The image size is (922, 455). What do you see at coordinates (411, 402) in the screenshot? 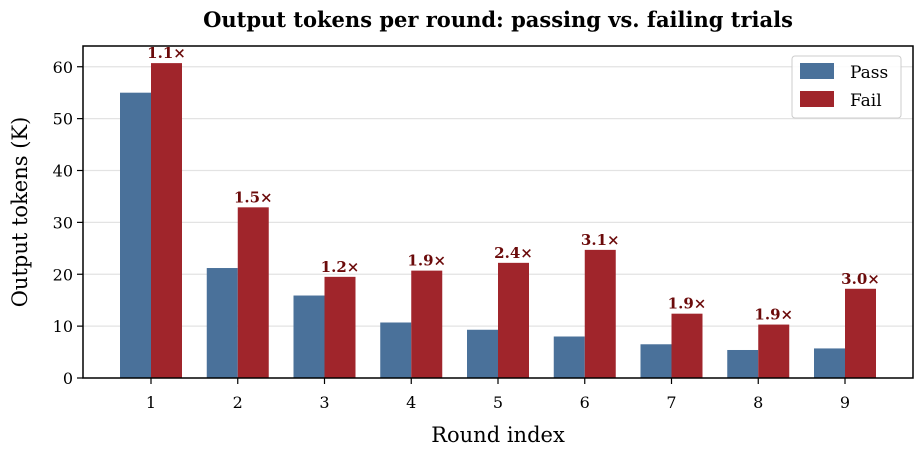
I see `x-tick-label: 4` at bounding box center [411, 402].